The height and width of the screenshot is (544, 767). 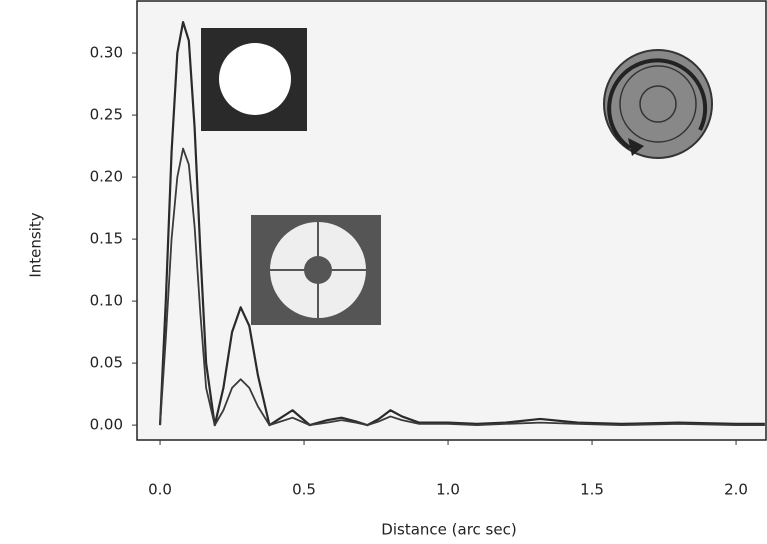 I want to click on y-tick-label: 0.15, so click(x=106, y=239).